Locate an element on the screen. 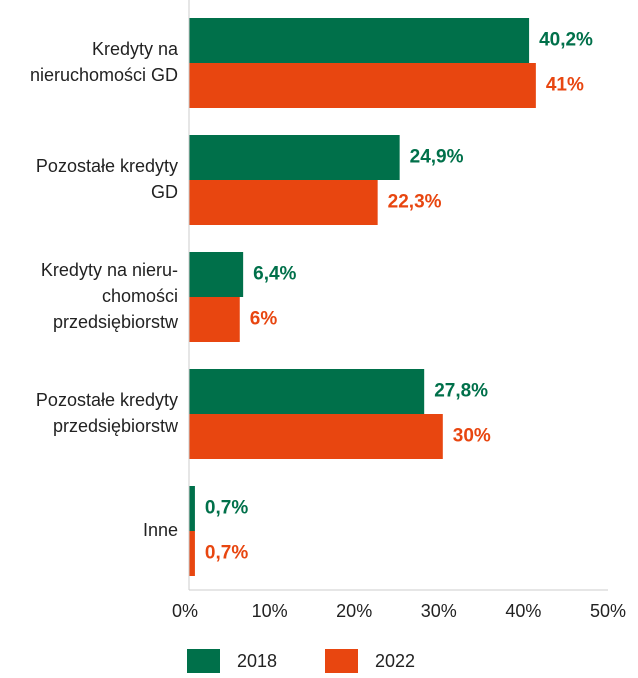 The width and height of the screenshot is (638, 678). x-tick-label: 10% is located at coordinates (270, 611).